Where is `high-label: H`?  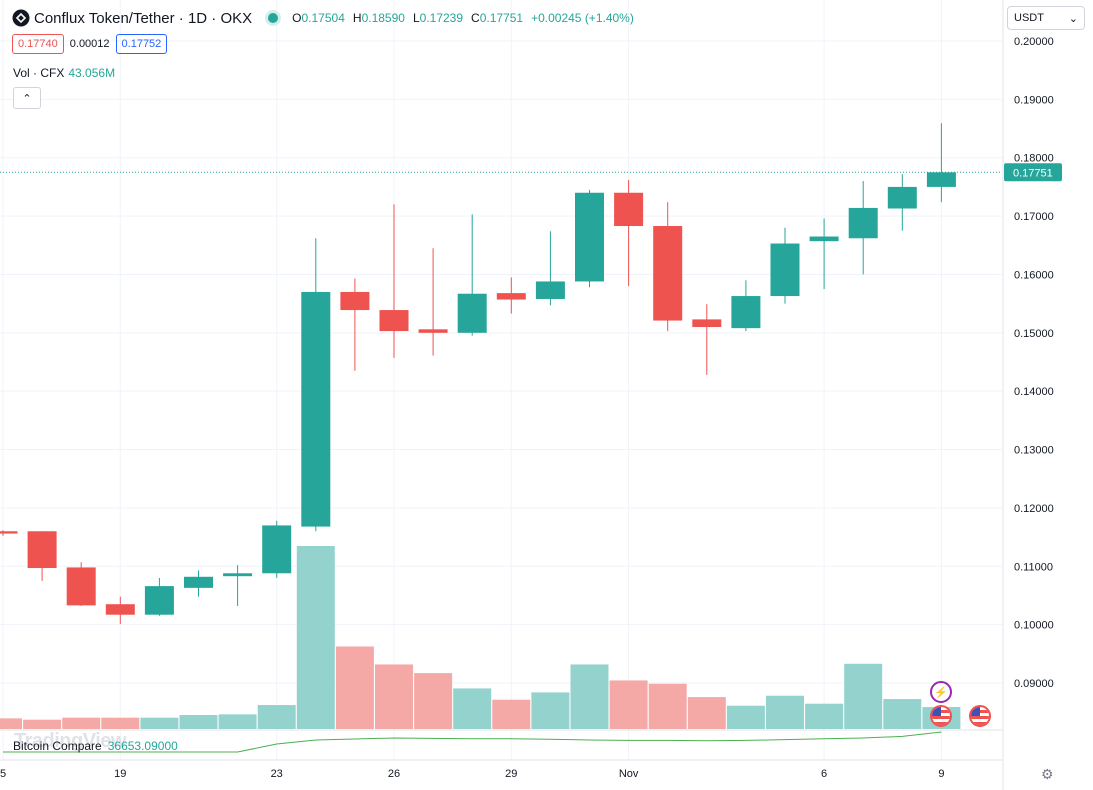
high-label: H is located at coordinates (357, 18).